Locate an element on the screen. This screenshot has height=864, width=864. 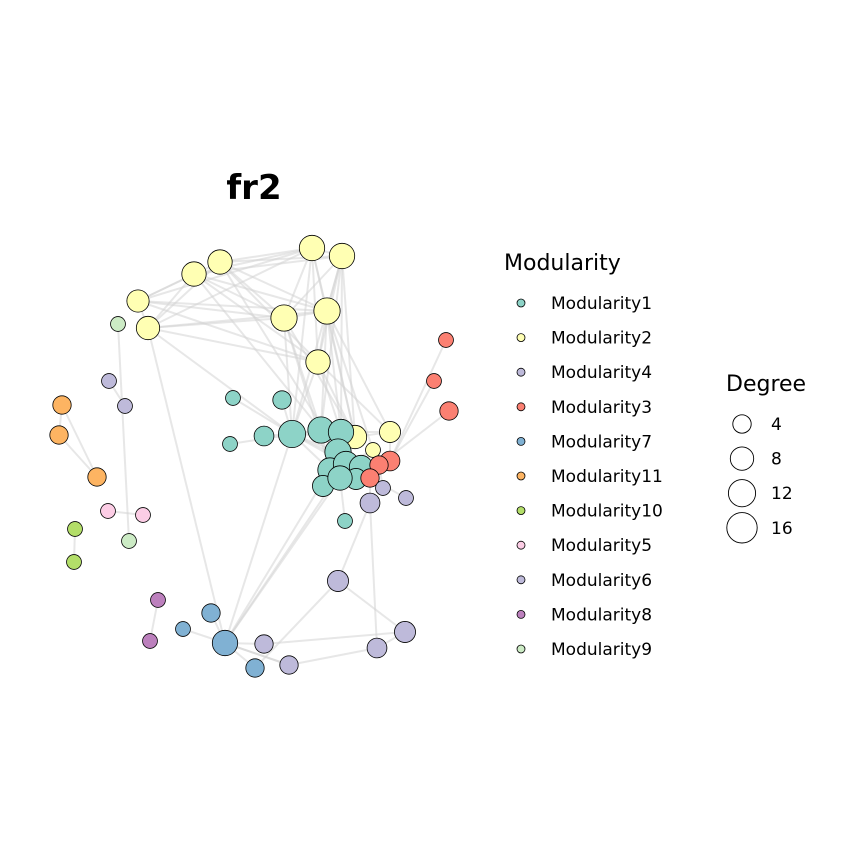
node-f1 is located at coordinates (62, 405).